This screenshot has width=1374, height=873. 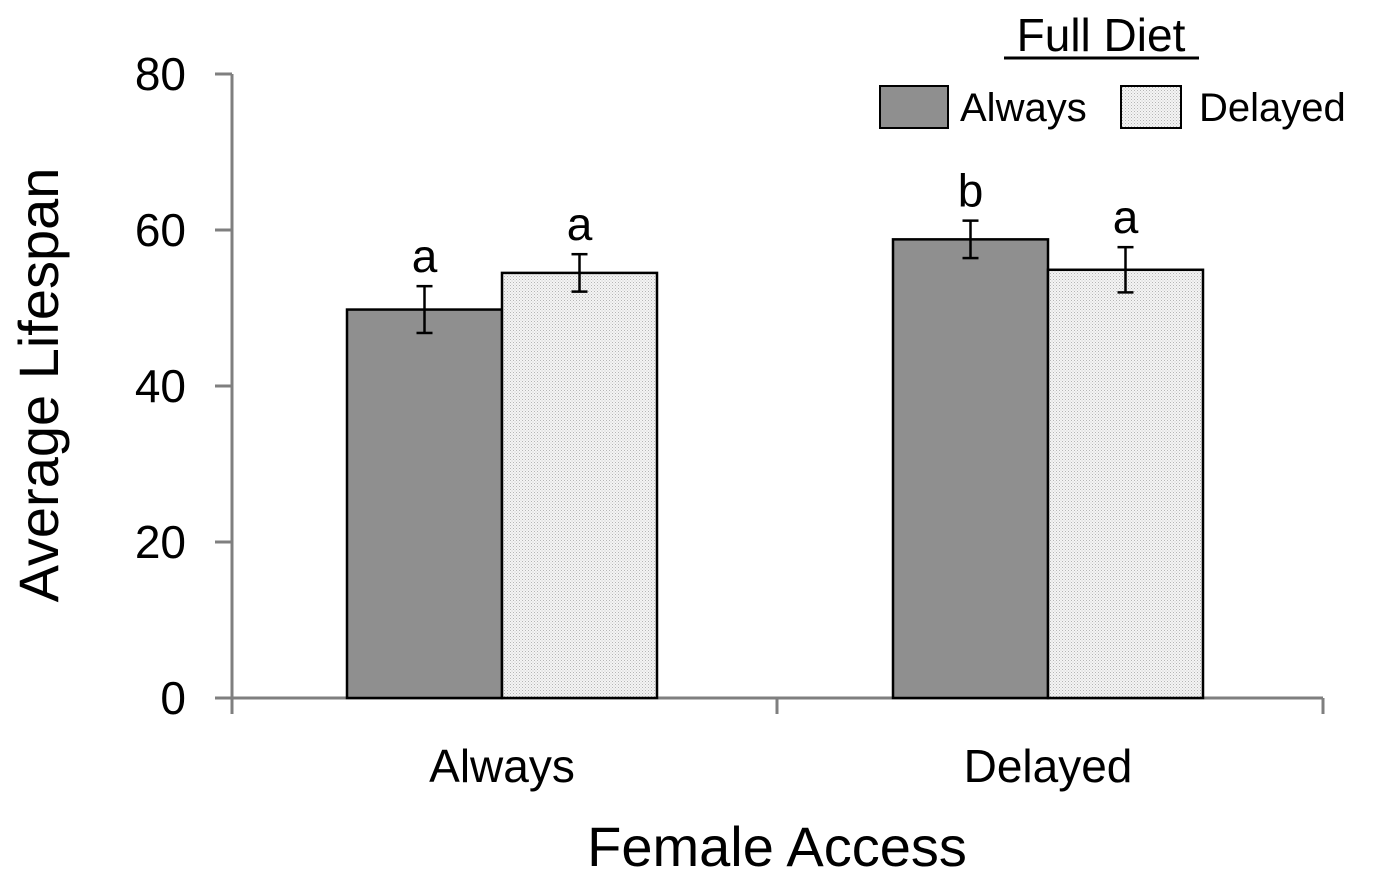 I want to click on legend-swatch-delayed, so click(x=1151, y=107).